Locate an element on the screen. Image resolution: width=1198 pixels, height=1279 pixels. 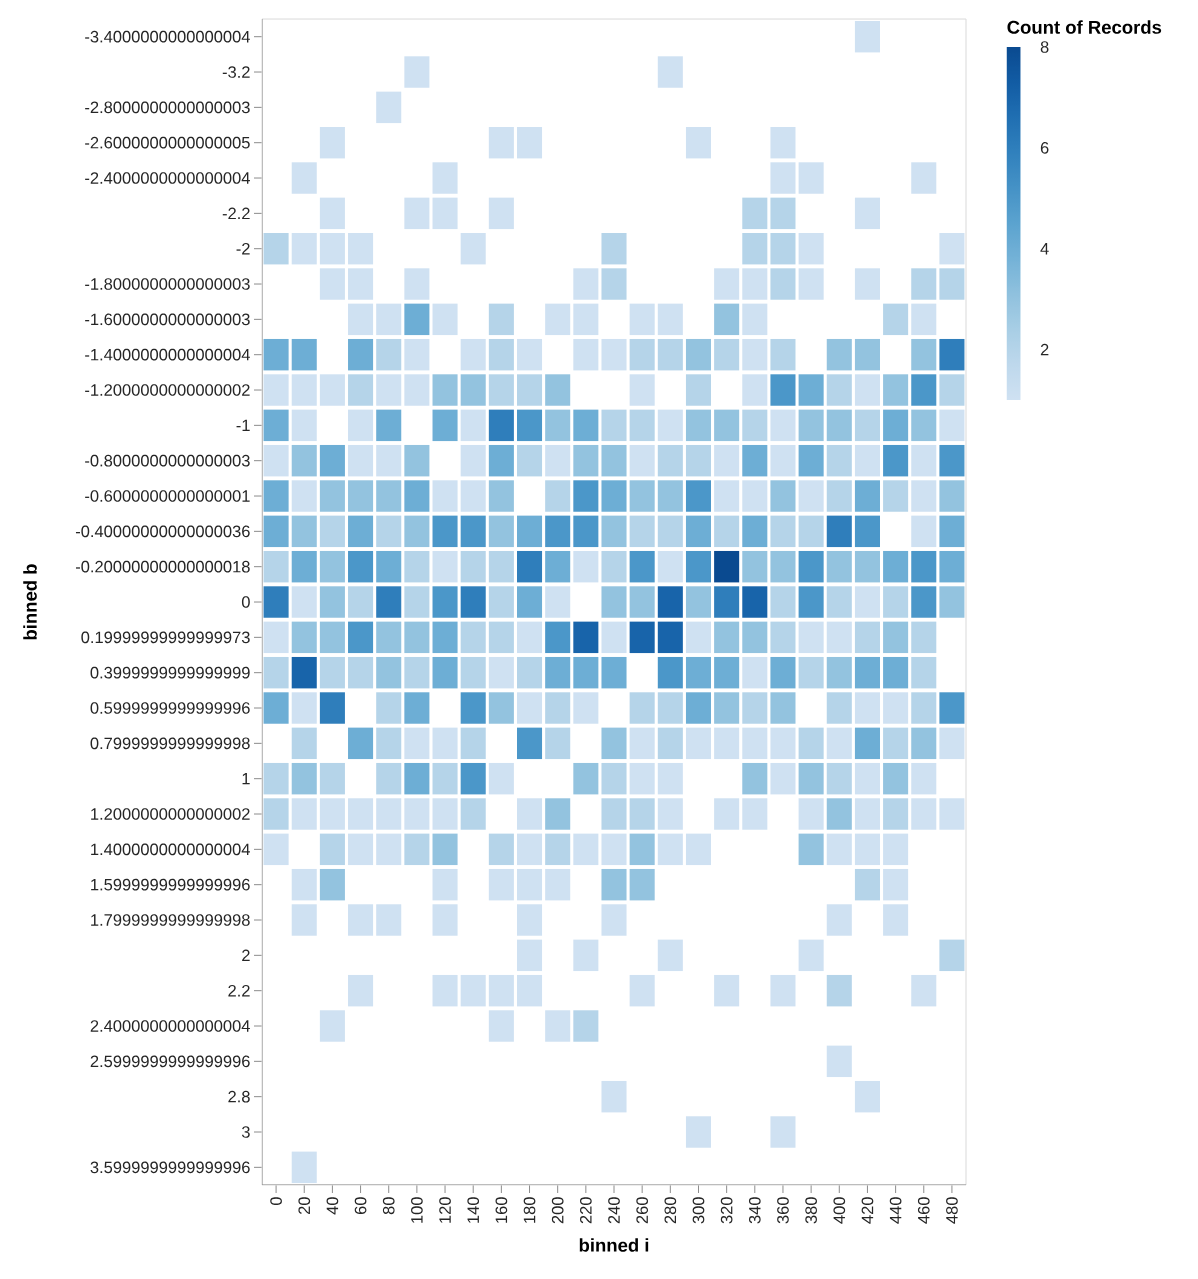
x-tick-label: 280 is located at coordinates (670, 1210).